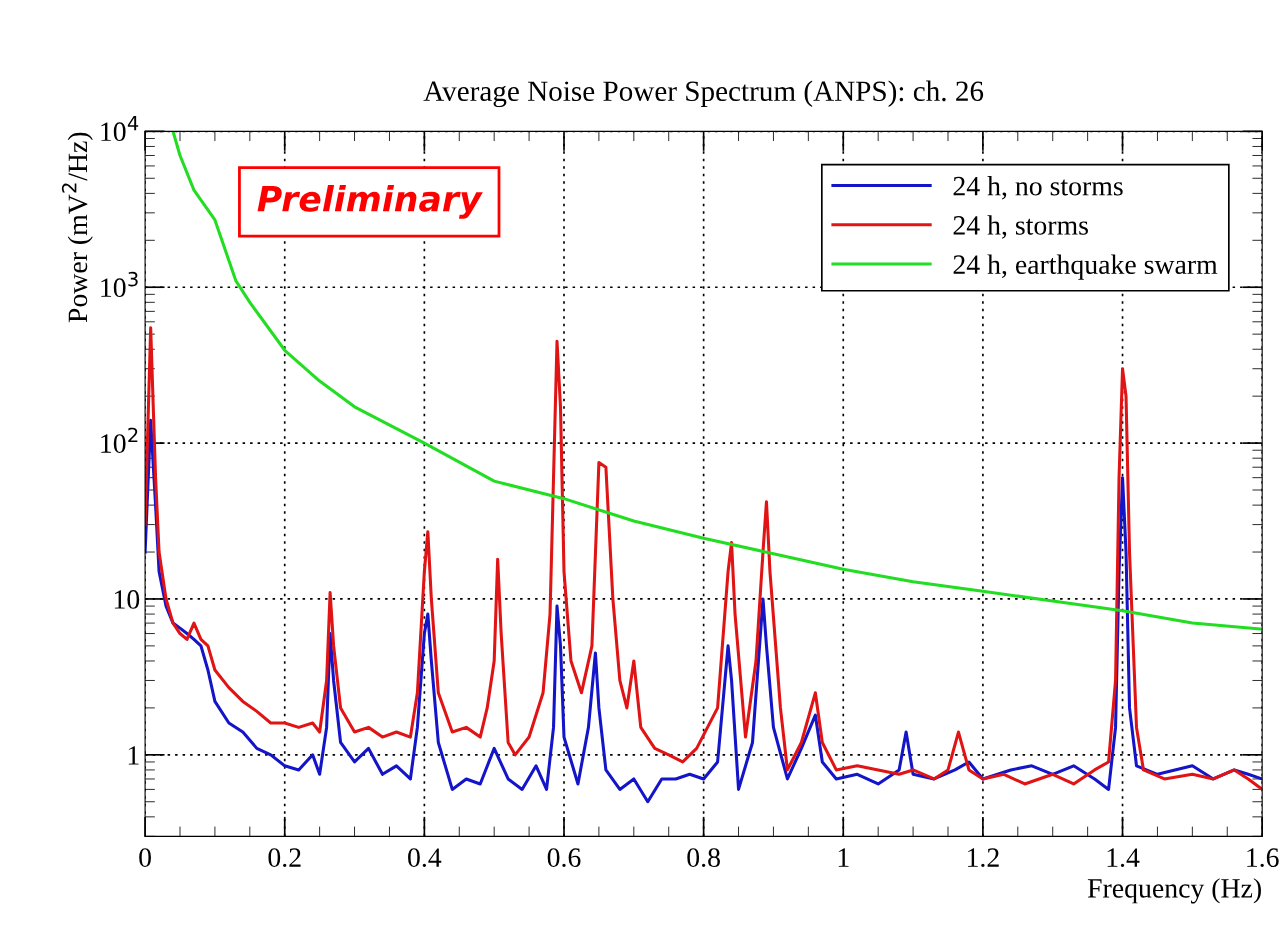  Describe the element at coordinates (119, 284) in the screenshot. I see `y-tick-label: 10$^{3}$` at that location.